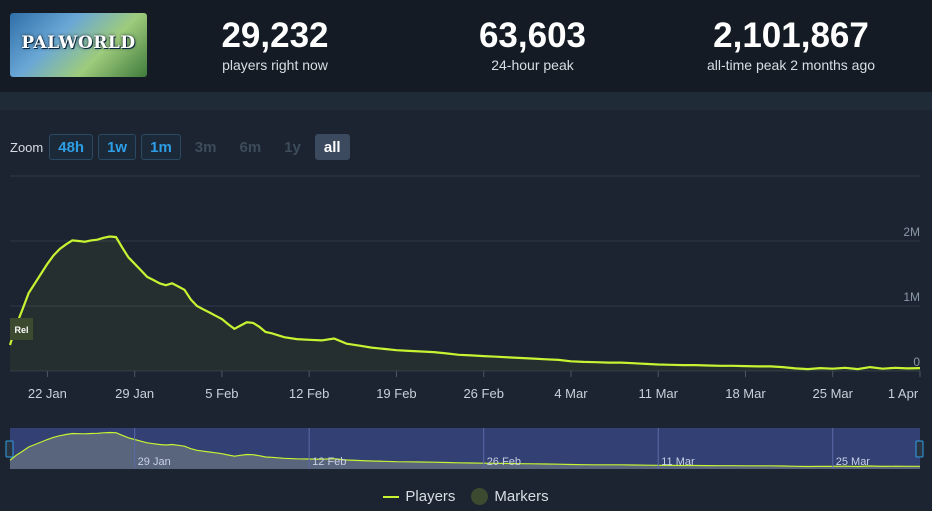 Image resolution: width=932 pixels, height=511 pixels. I want to click on legend: Players Markers, so click(466, 496).